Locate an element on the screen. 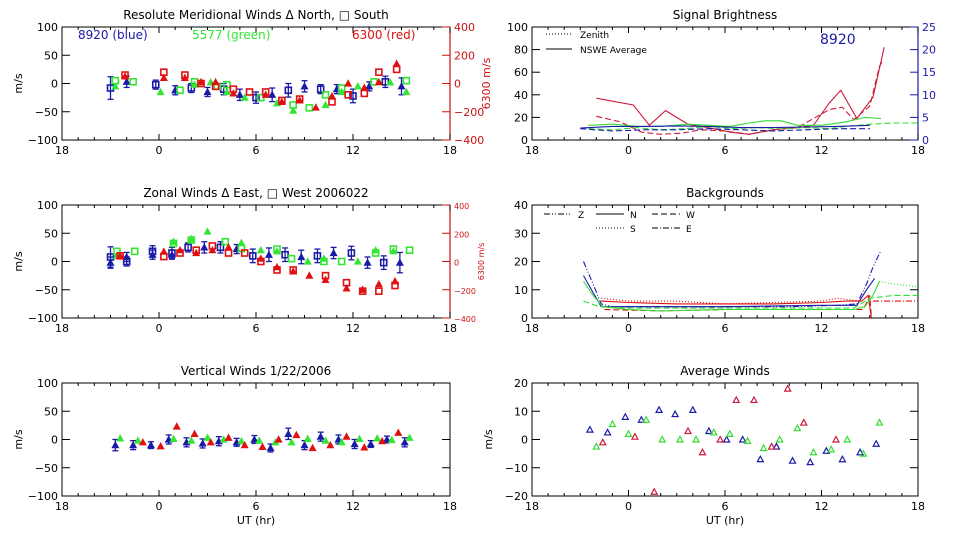 This screenshot has height=540, width=960. series-5577-nswe is located at coordinates (735, 121).